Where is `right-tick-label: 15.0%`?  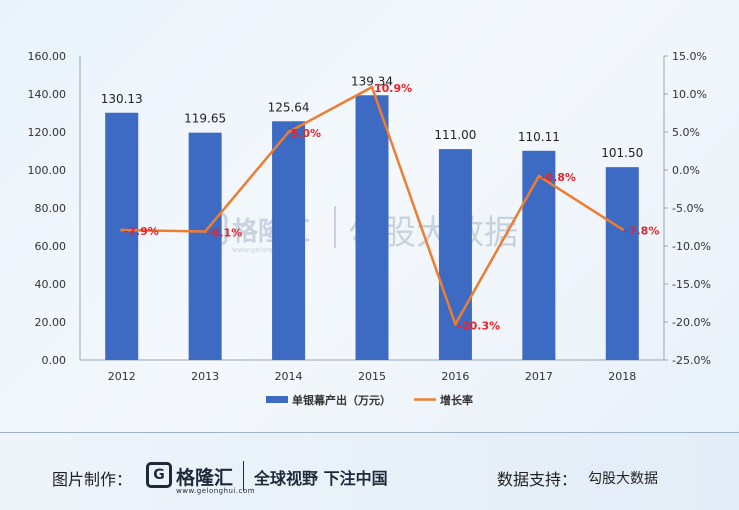
right-tick-label: 15.0% is located at coordinates (689, 56).